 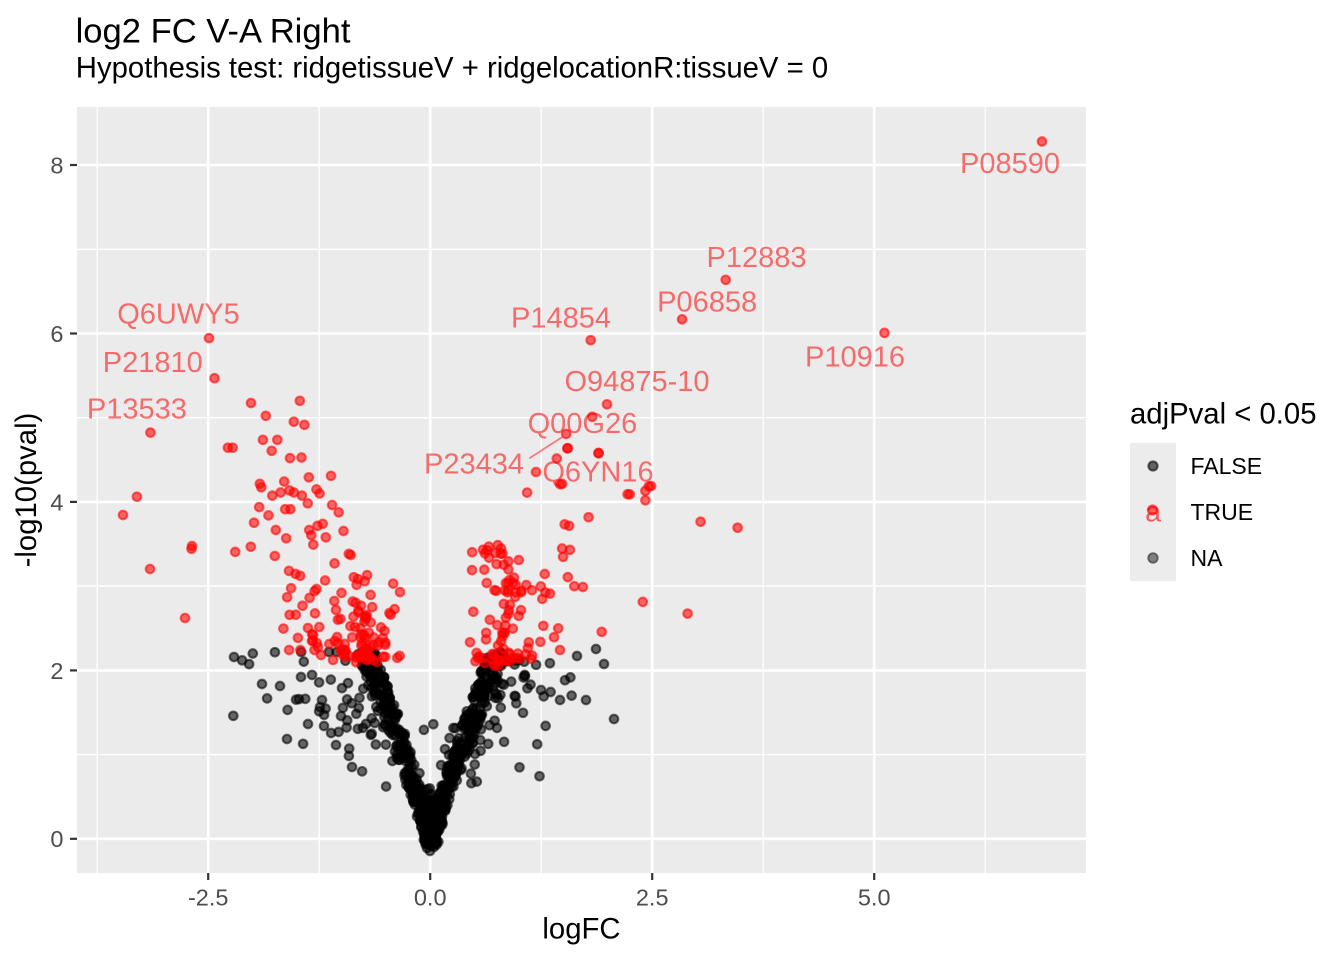 What do you see at coordinates (137, 409) in the screenshot?
I see `svg-text: P13533` at bounding box center [137, 409].